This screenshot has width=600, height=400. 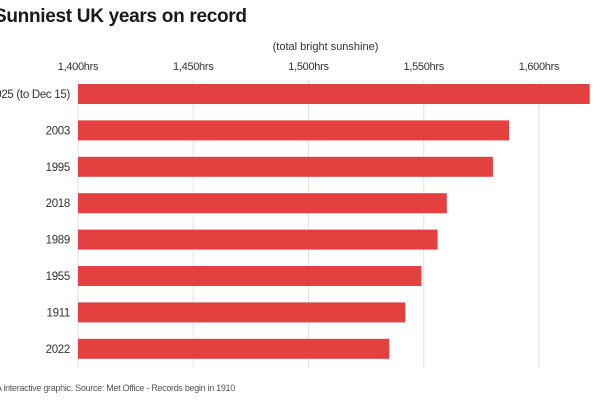 What do you see at coordinates (78, 67) in the screenshot?
I see `x-tick-label: 1,400hrs` at bounding box center [78, 67].